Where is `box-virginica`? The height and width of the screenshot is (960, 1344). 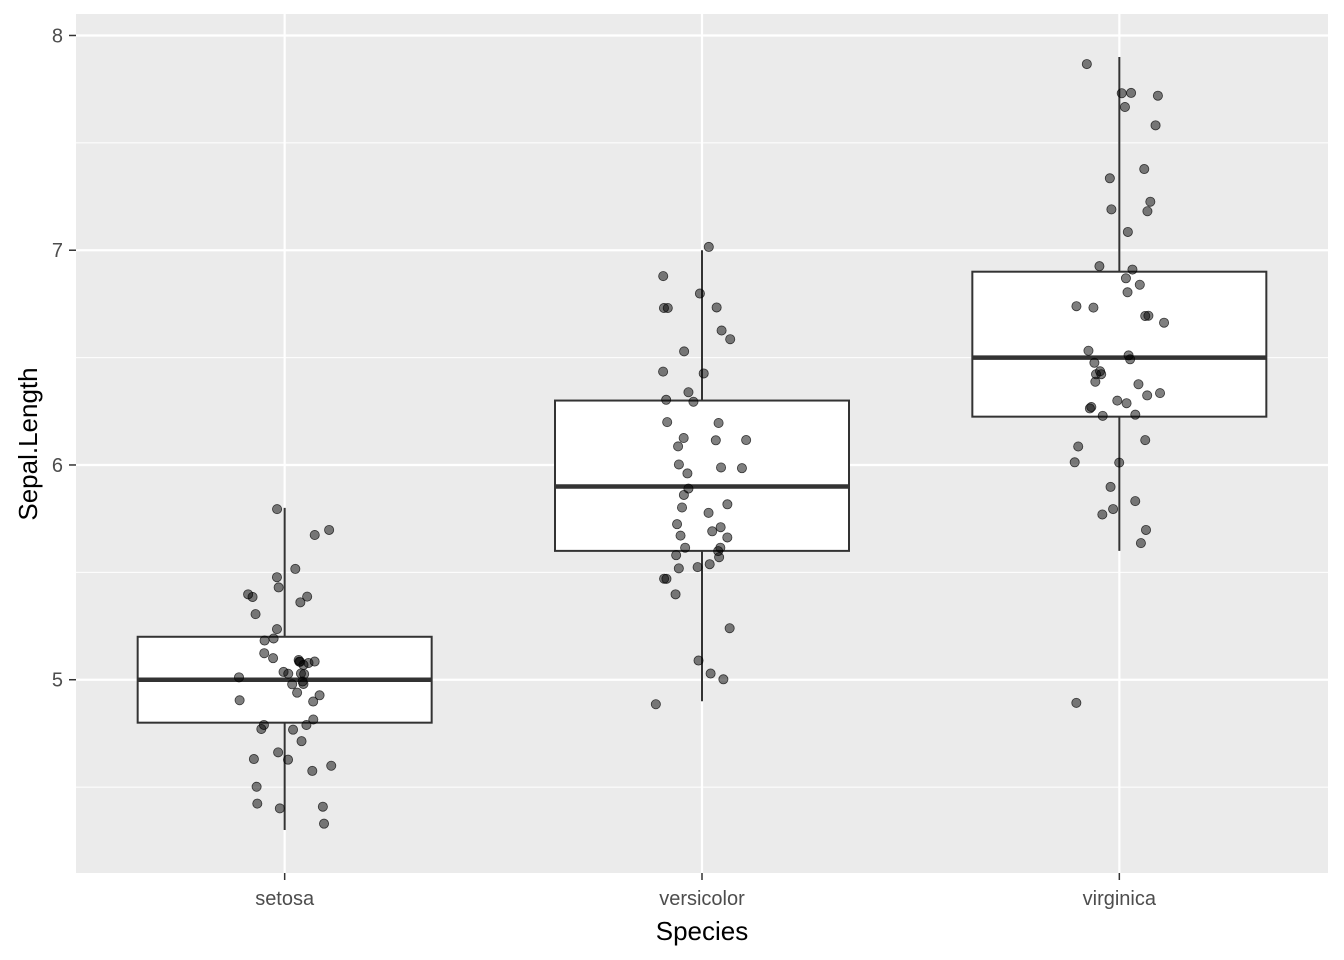
box-virginica is located at coordinates (1119, 344).